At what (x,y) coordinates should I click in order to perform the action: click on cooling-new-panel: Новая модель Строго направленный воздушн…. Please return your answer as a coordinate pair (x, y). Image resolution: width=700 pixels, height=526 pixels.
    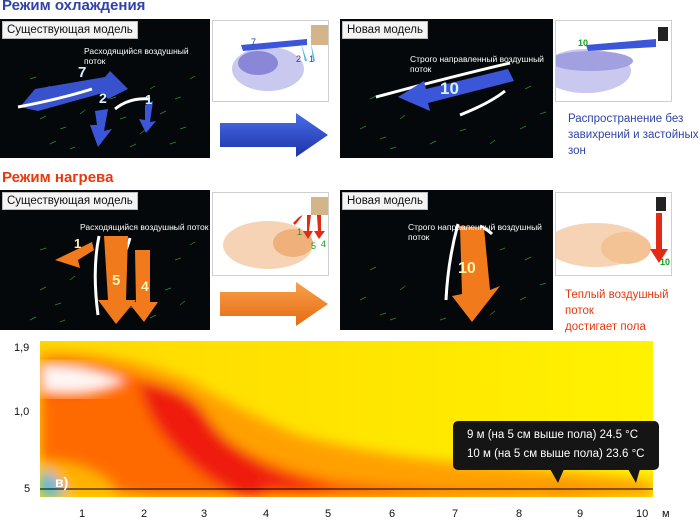
    Looking at the image, I should click on (446, 88).